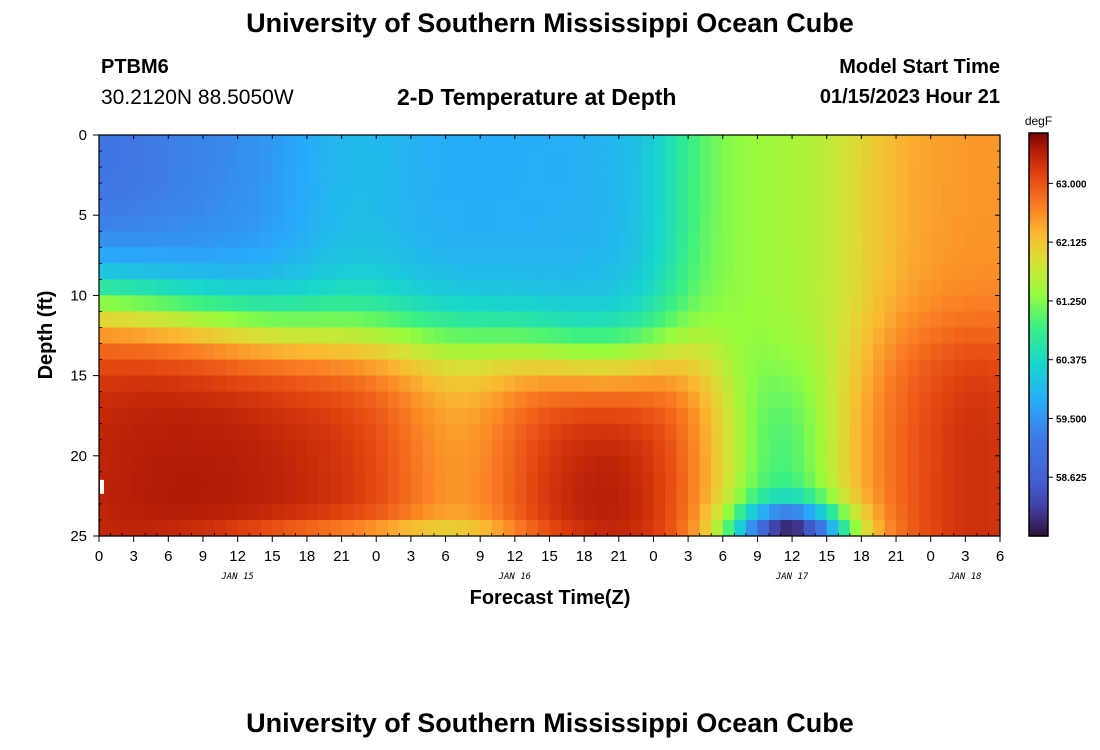 This screenshot has height=750, width=1100. Describe the element at coordinates (203, 556) in the screenshot. I see `x-tick-label: 9` at that location.